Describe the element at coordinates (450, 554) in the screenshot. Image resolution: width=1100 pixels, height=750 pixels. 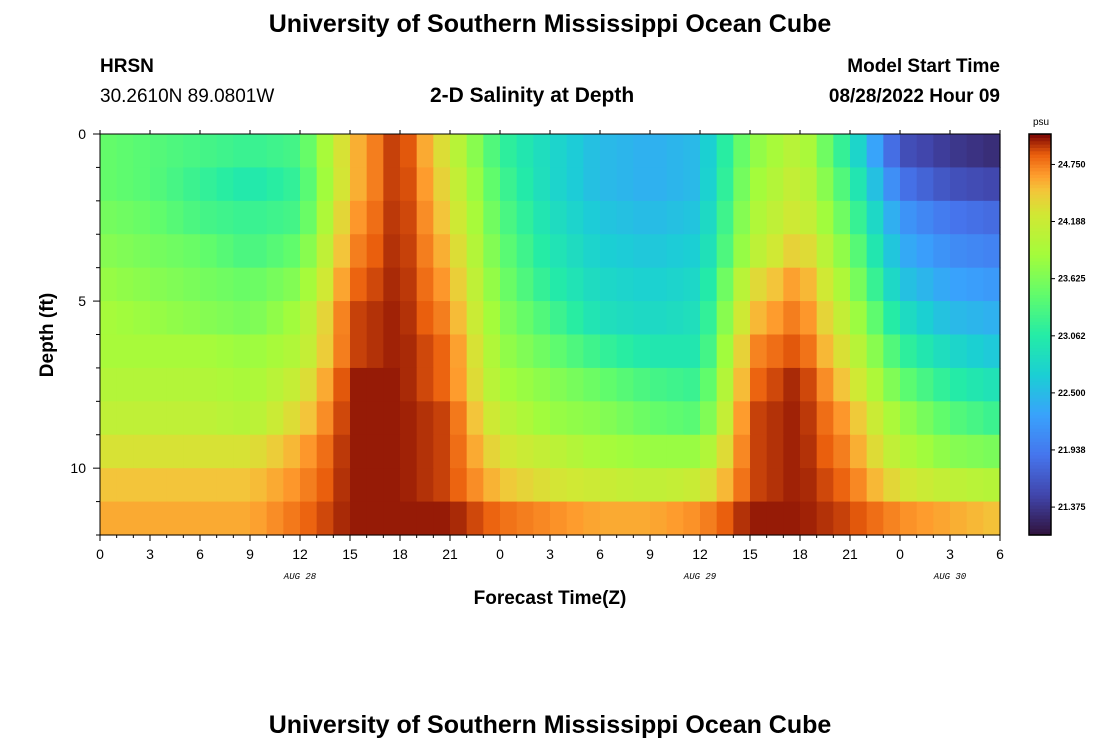
I see `x-tick-label: 21` at that location.